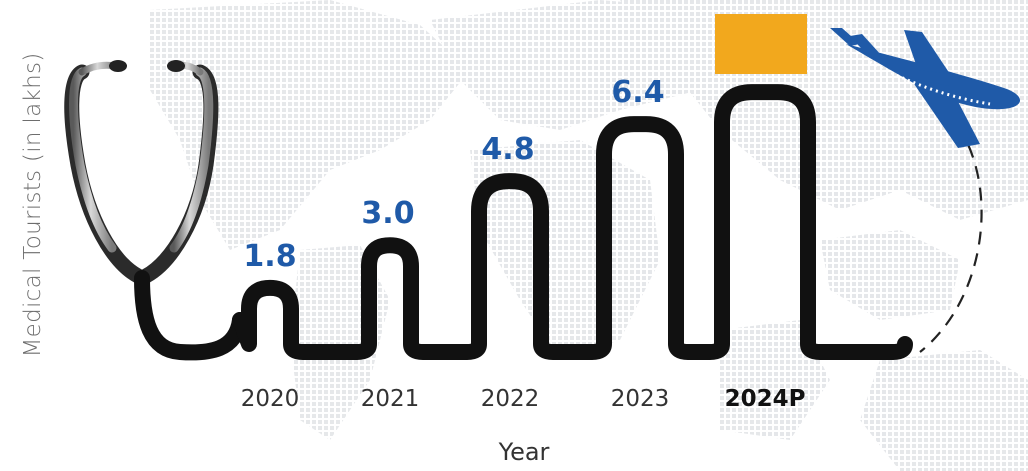 The image size is (1028, 471). Describe the element at coordinates (765, 399) in the screenshot. I see `x-tick-label: 2024P` at that location.